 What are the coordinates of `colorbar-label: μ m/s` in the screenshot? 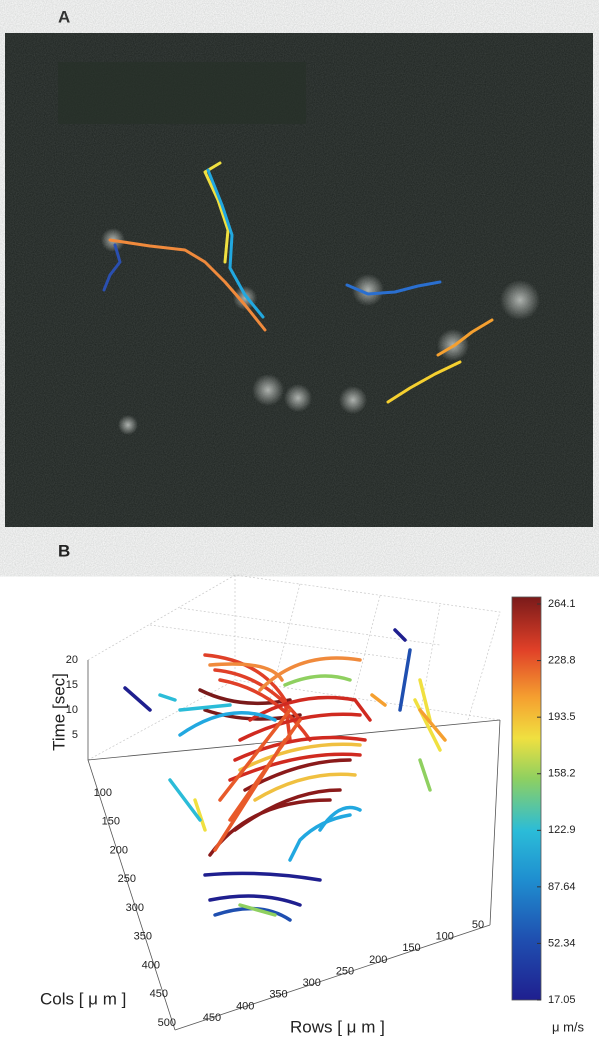 It's located at (568, 1026).